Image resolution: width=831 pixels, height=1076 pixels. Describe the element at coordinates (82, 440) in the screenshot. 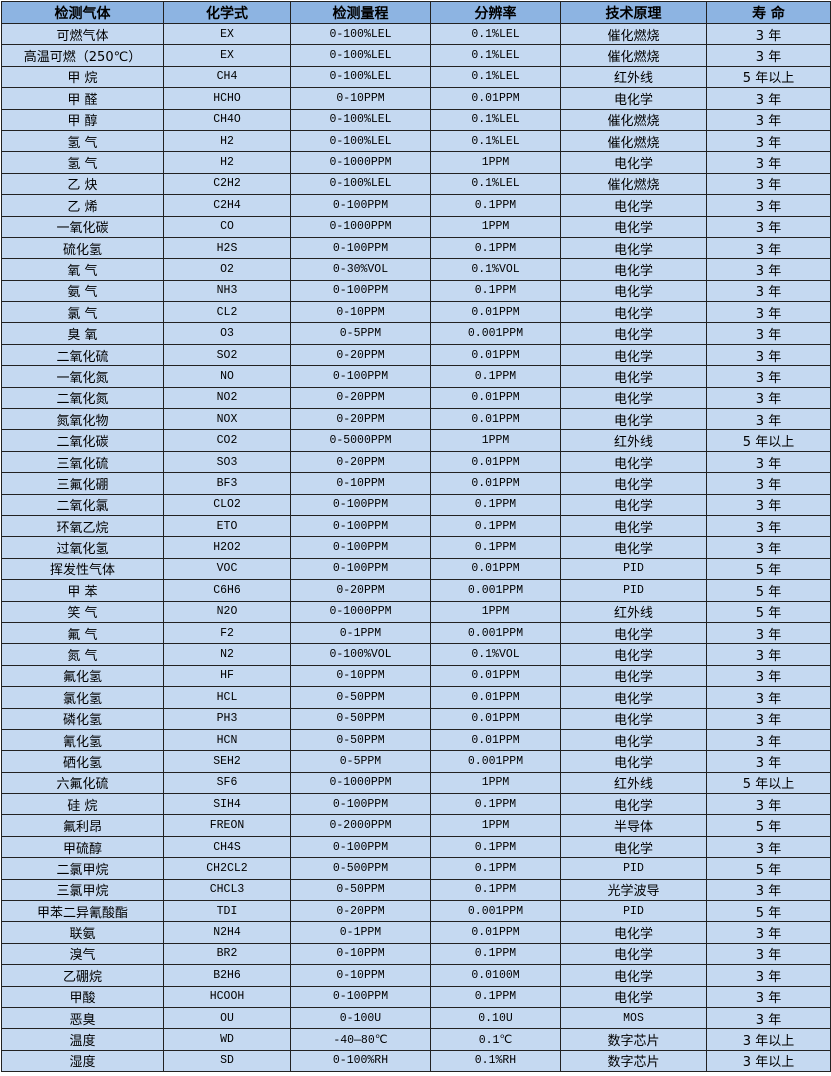

I see `cell-gas-name: 二氧化碳` at that location.